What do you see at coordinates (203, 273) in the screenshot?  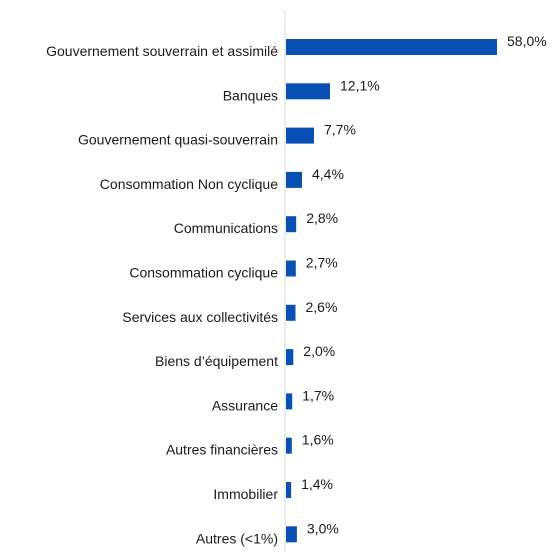 I see `category-label-5: Consommation cyclique` at bounding box center [203, 273].